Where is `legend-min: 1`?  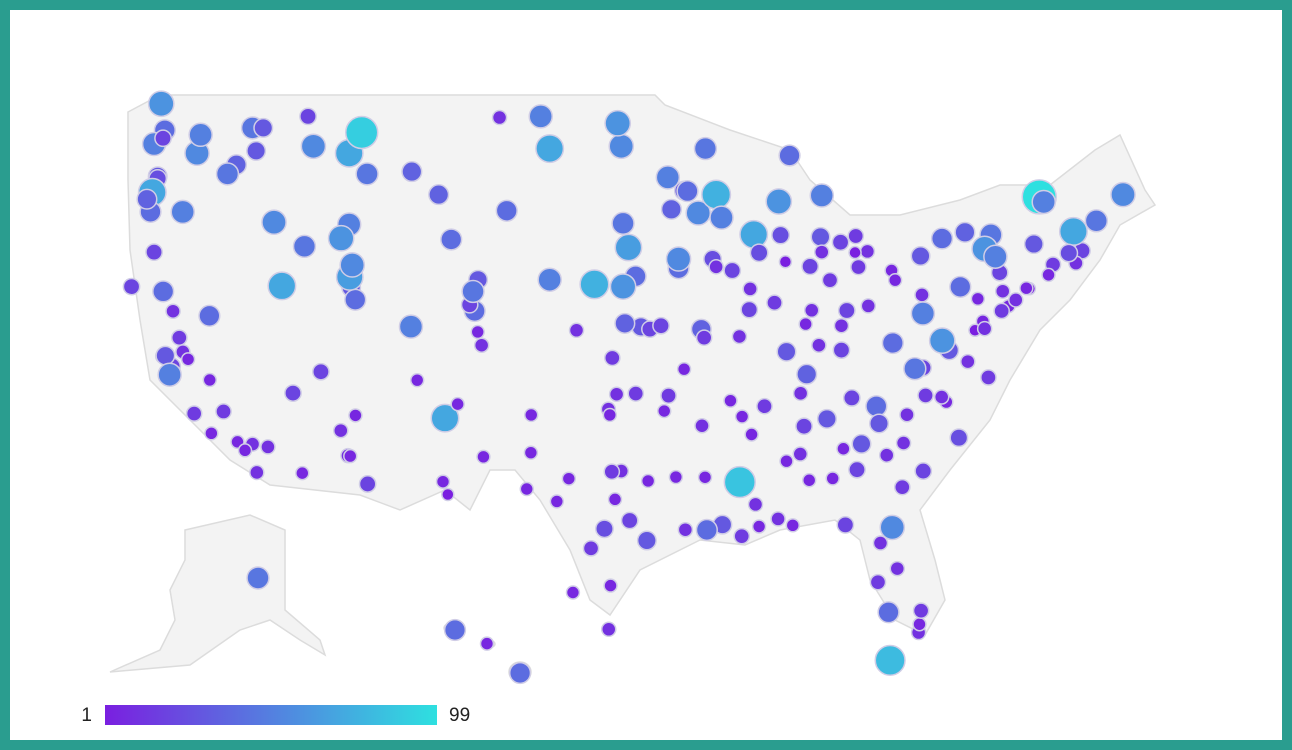 legend-min: 1 is located at coordinates (86, 715).